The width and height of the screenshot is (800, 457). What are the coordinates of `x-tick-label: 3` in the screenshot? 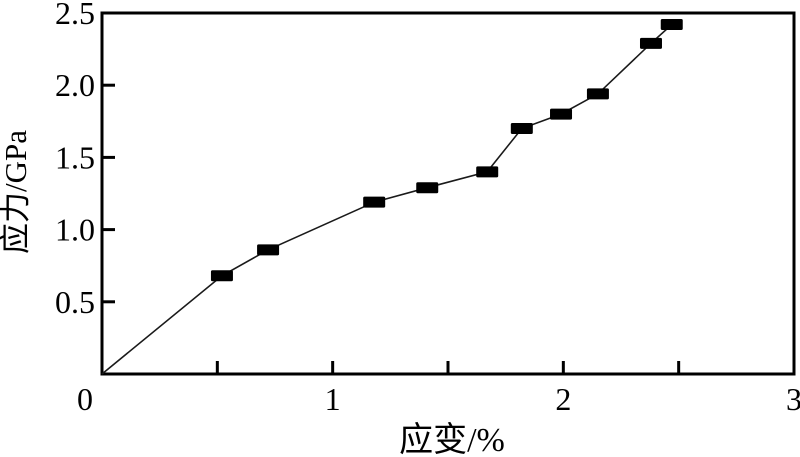 It's located at (793, 399).